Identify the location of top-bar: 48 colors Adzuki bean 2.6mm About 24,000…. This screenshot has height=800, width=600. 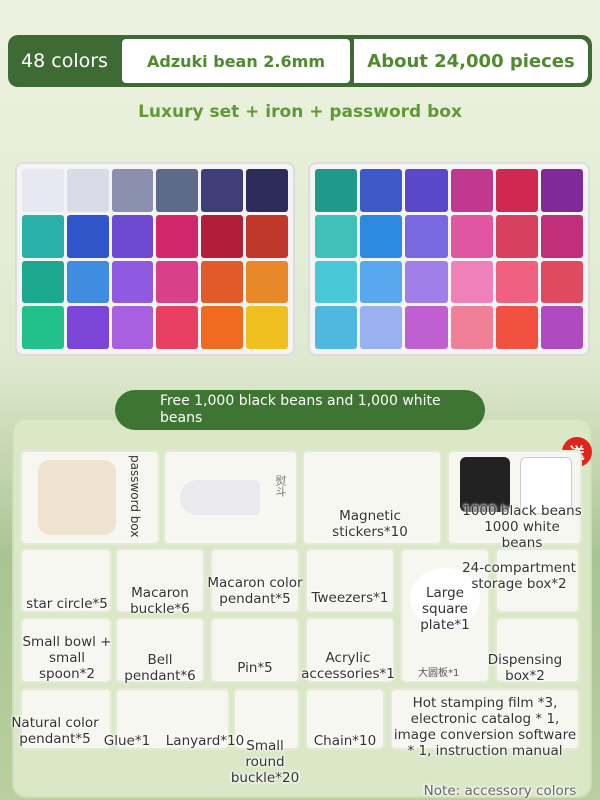
(300, 61).